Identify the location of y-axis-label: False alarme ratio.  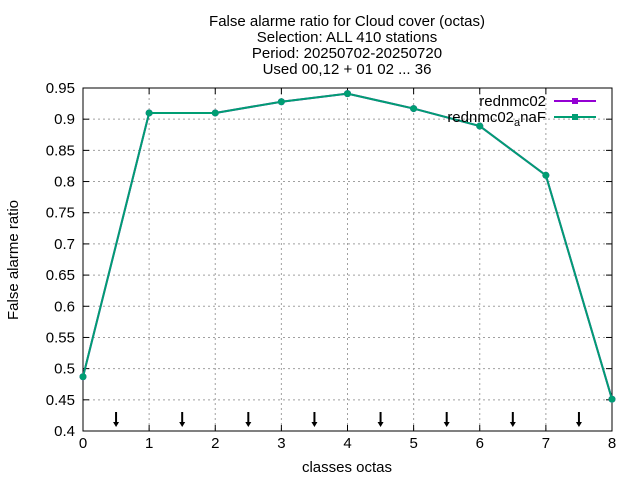
(13, 260).